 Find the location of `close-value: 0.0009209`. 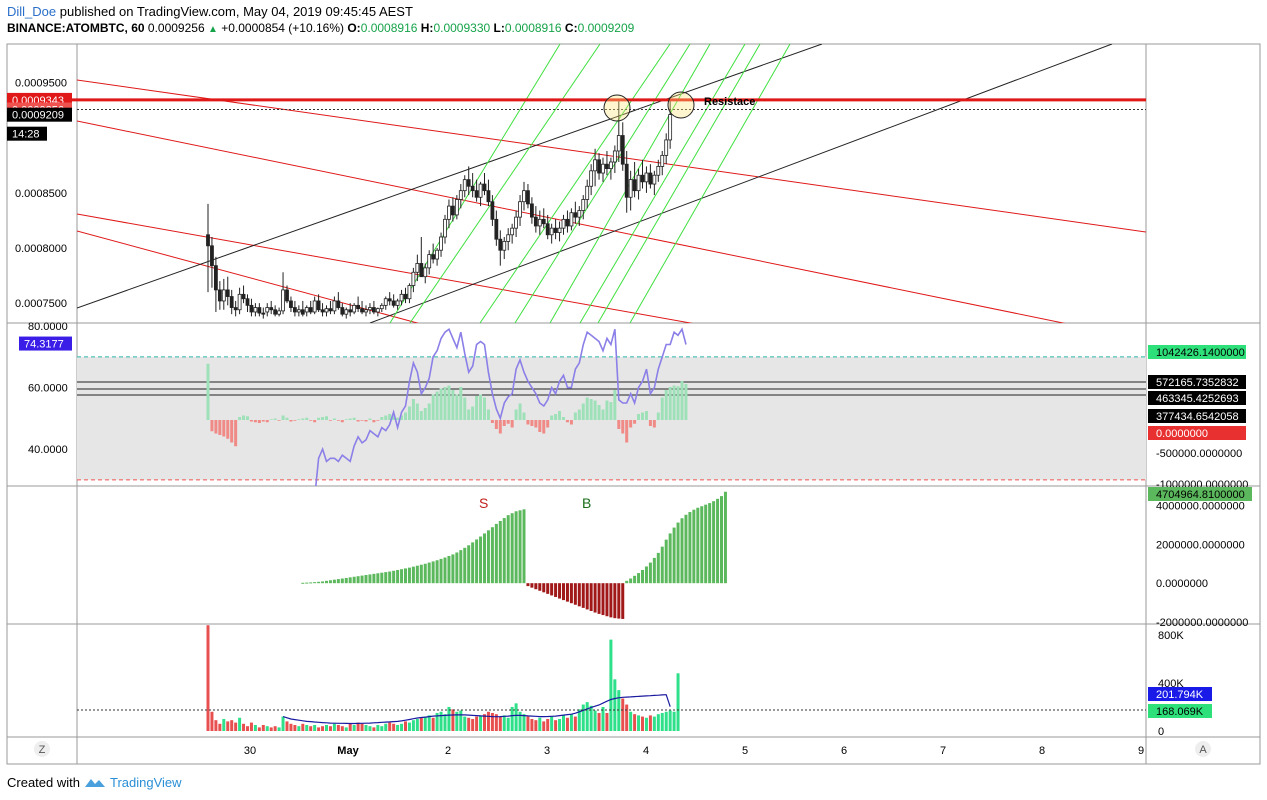

close-value: 0.0009209 is located at coordinates (606, 28).